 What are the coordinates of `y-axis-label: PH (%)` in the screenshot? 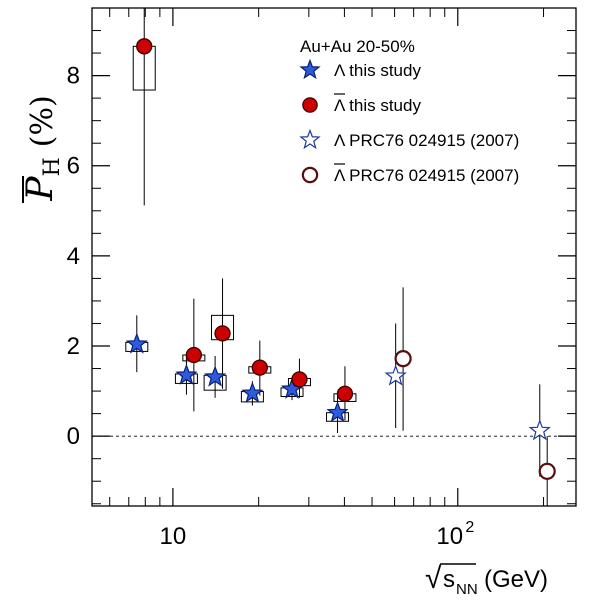 It's located at (42, 149).